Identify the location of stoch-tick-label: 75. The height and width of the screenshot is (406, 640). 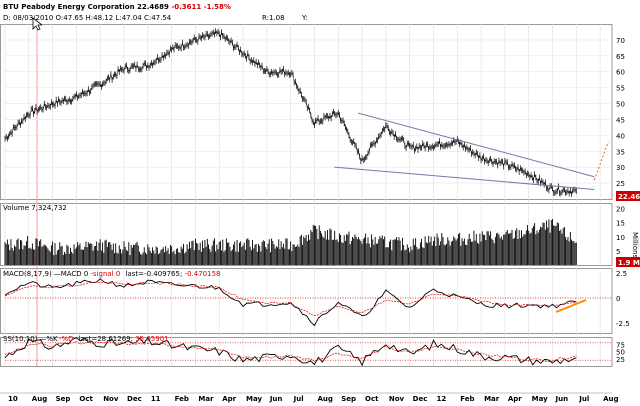
(620, 345).